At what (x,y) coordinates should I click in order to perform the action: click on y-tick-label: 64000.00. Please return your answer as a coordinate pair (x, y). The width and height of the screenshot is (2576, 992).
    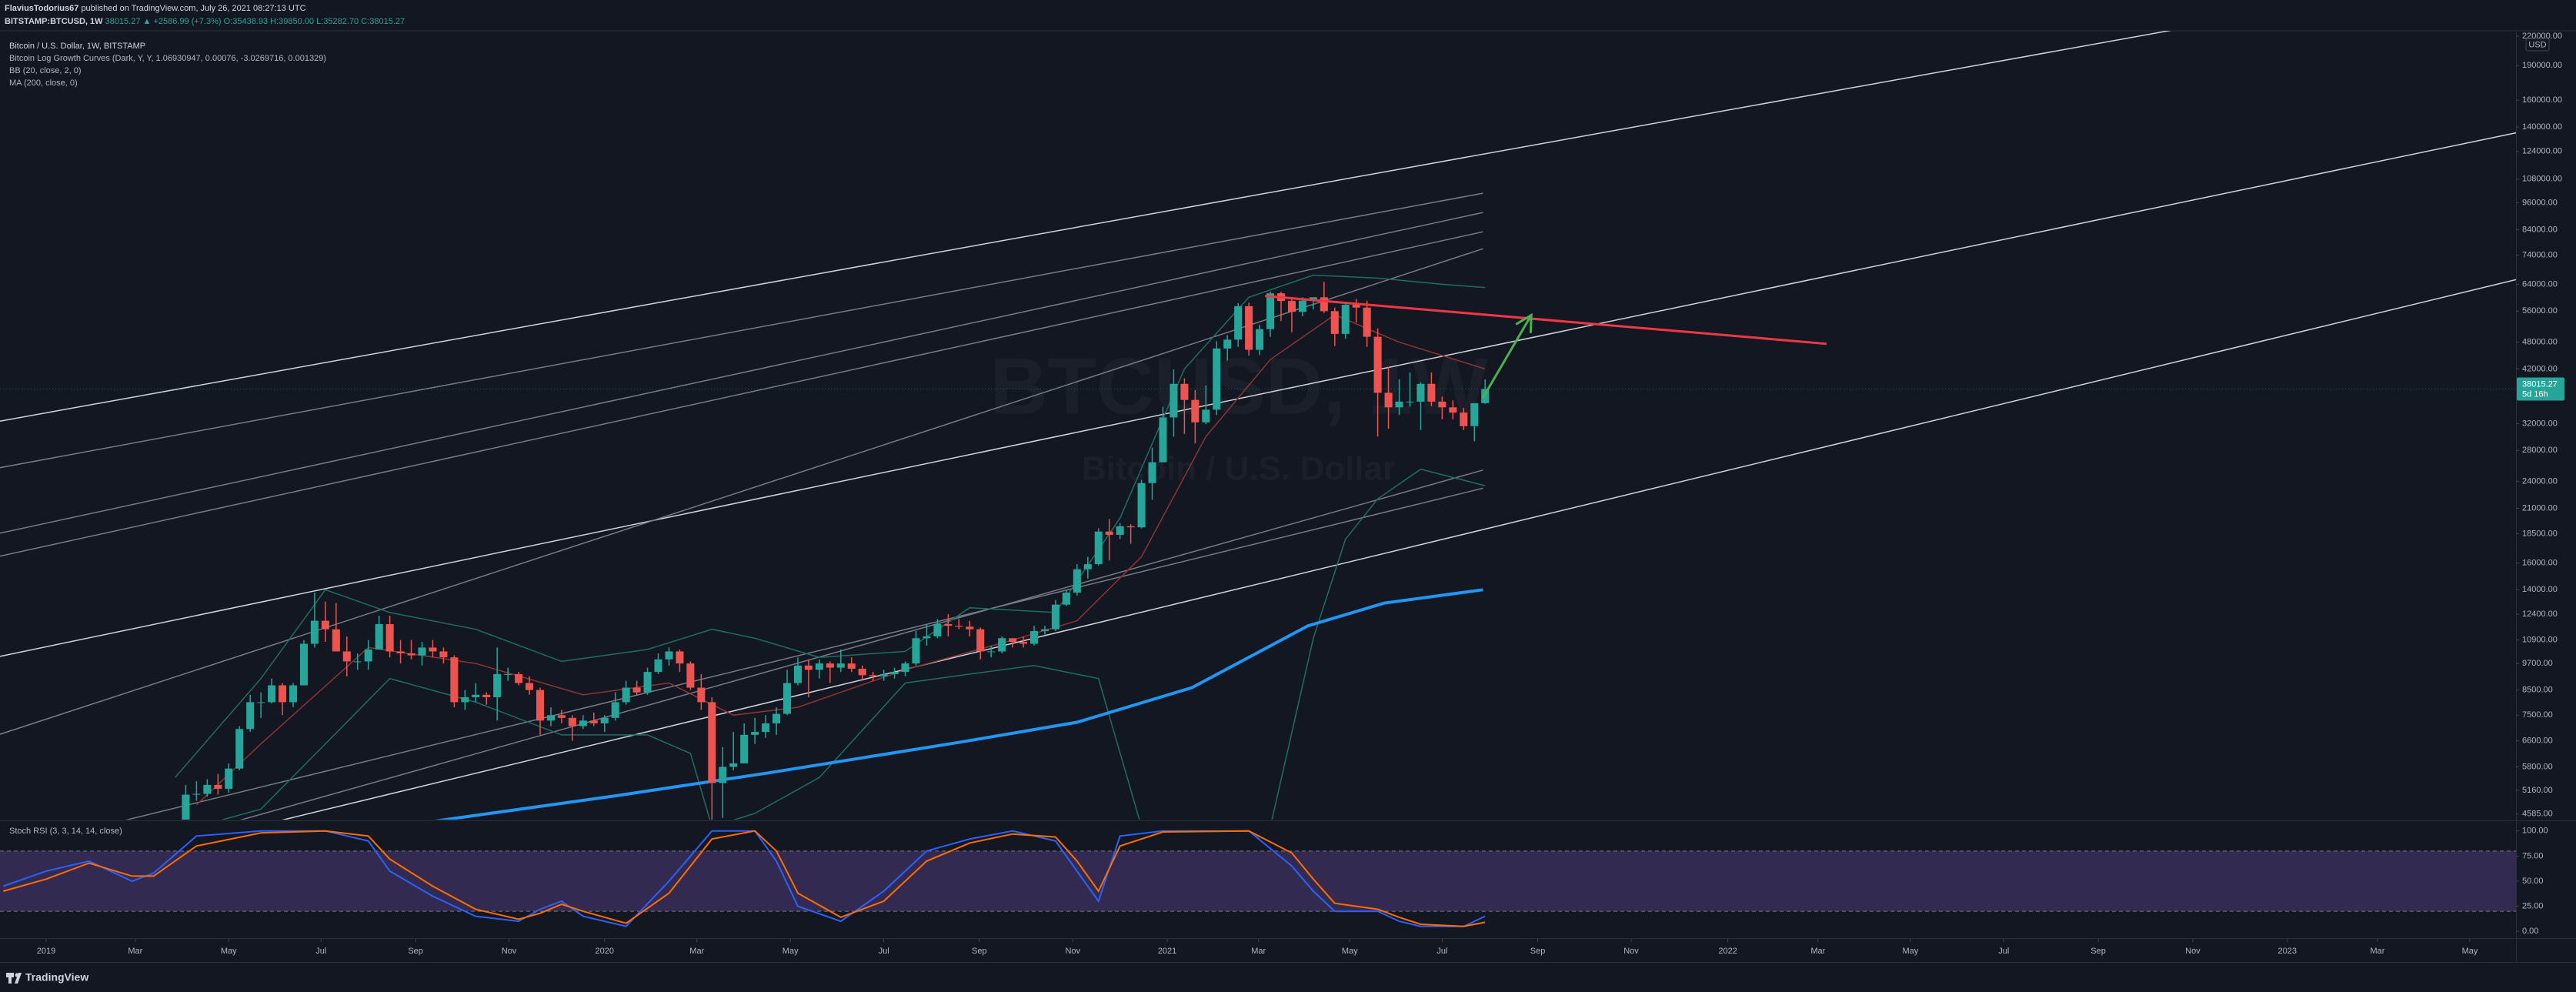
    Looking at the image, I should click on (2540, 284).